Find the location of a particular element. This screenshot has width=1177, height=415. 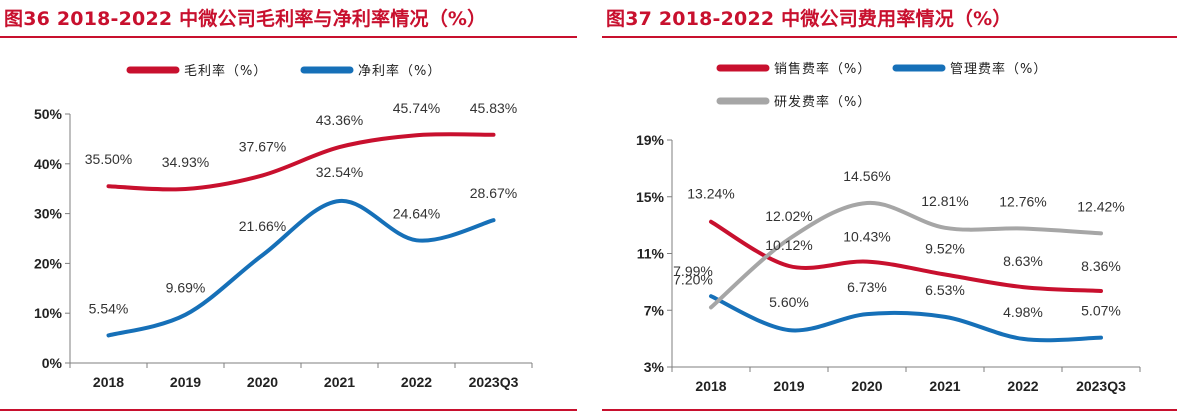

legend-label: 研发费率（%） is located at coordinates (822, 102).